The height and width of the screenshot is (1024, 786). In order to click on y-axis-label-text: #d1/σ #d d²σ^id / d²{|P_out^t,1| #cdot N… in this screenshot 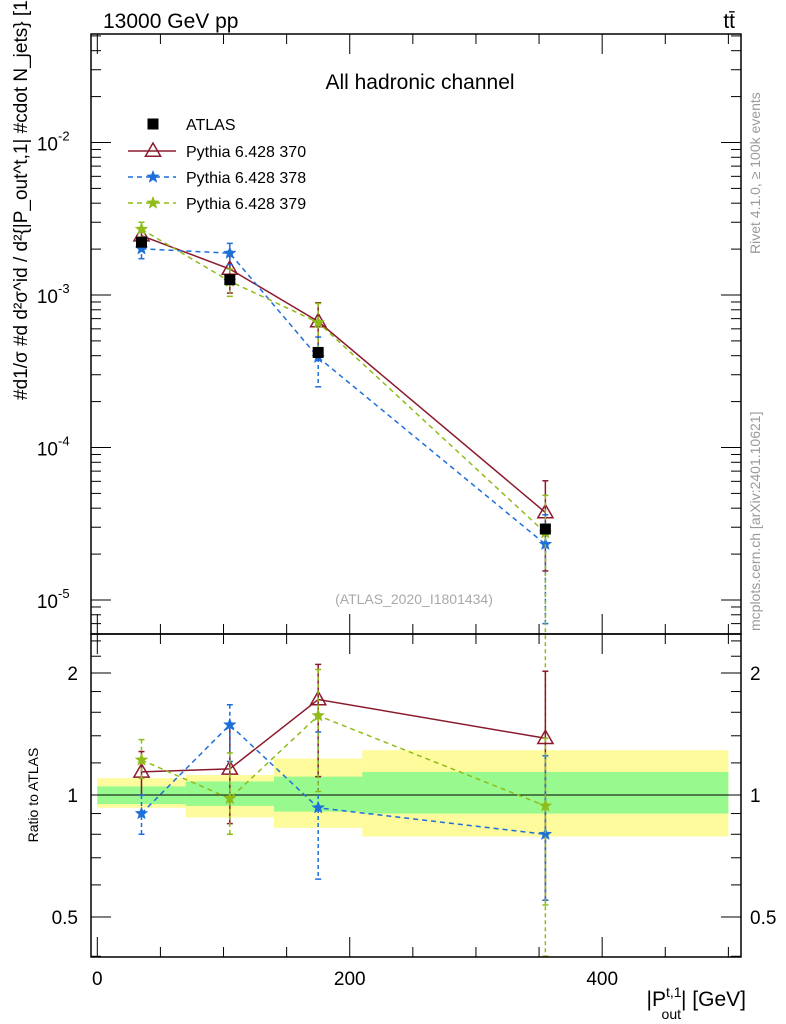, I will do `click(21, 200)`.